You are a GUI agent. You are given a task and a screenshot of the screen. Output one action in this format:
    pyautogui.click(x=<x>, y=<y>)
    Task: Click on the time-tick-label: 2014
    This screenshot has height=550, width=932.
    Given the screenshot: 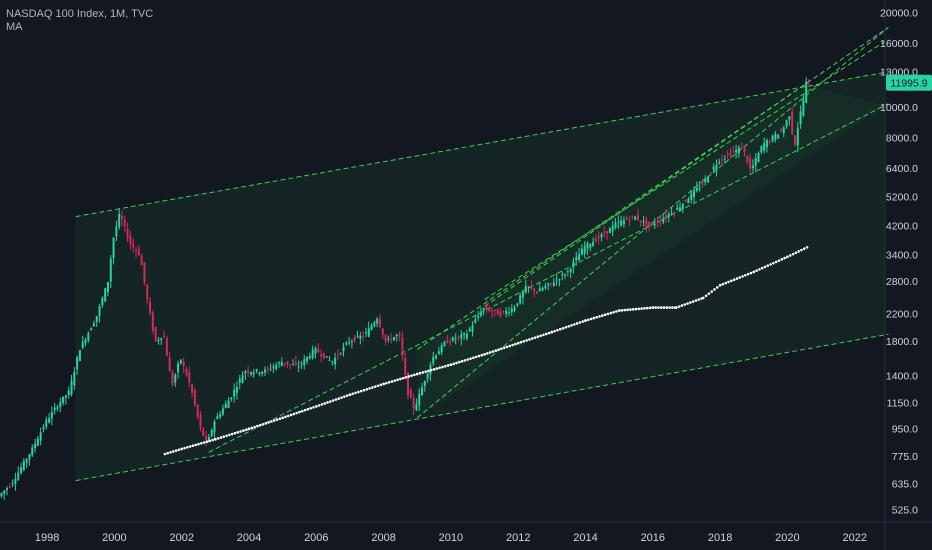 What is the action you would take?
    pyautogui.click(x=585, y=538)
    